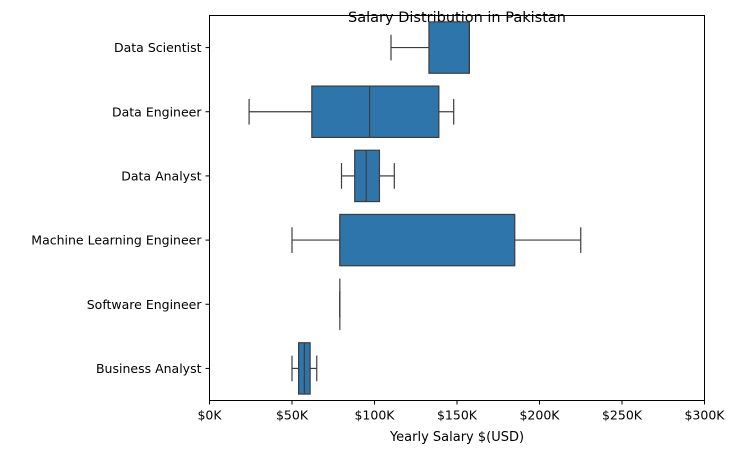 This screenshot has width=737, height=453. I want to click on x-tick-label: $300K, so click(704, 415).